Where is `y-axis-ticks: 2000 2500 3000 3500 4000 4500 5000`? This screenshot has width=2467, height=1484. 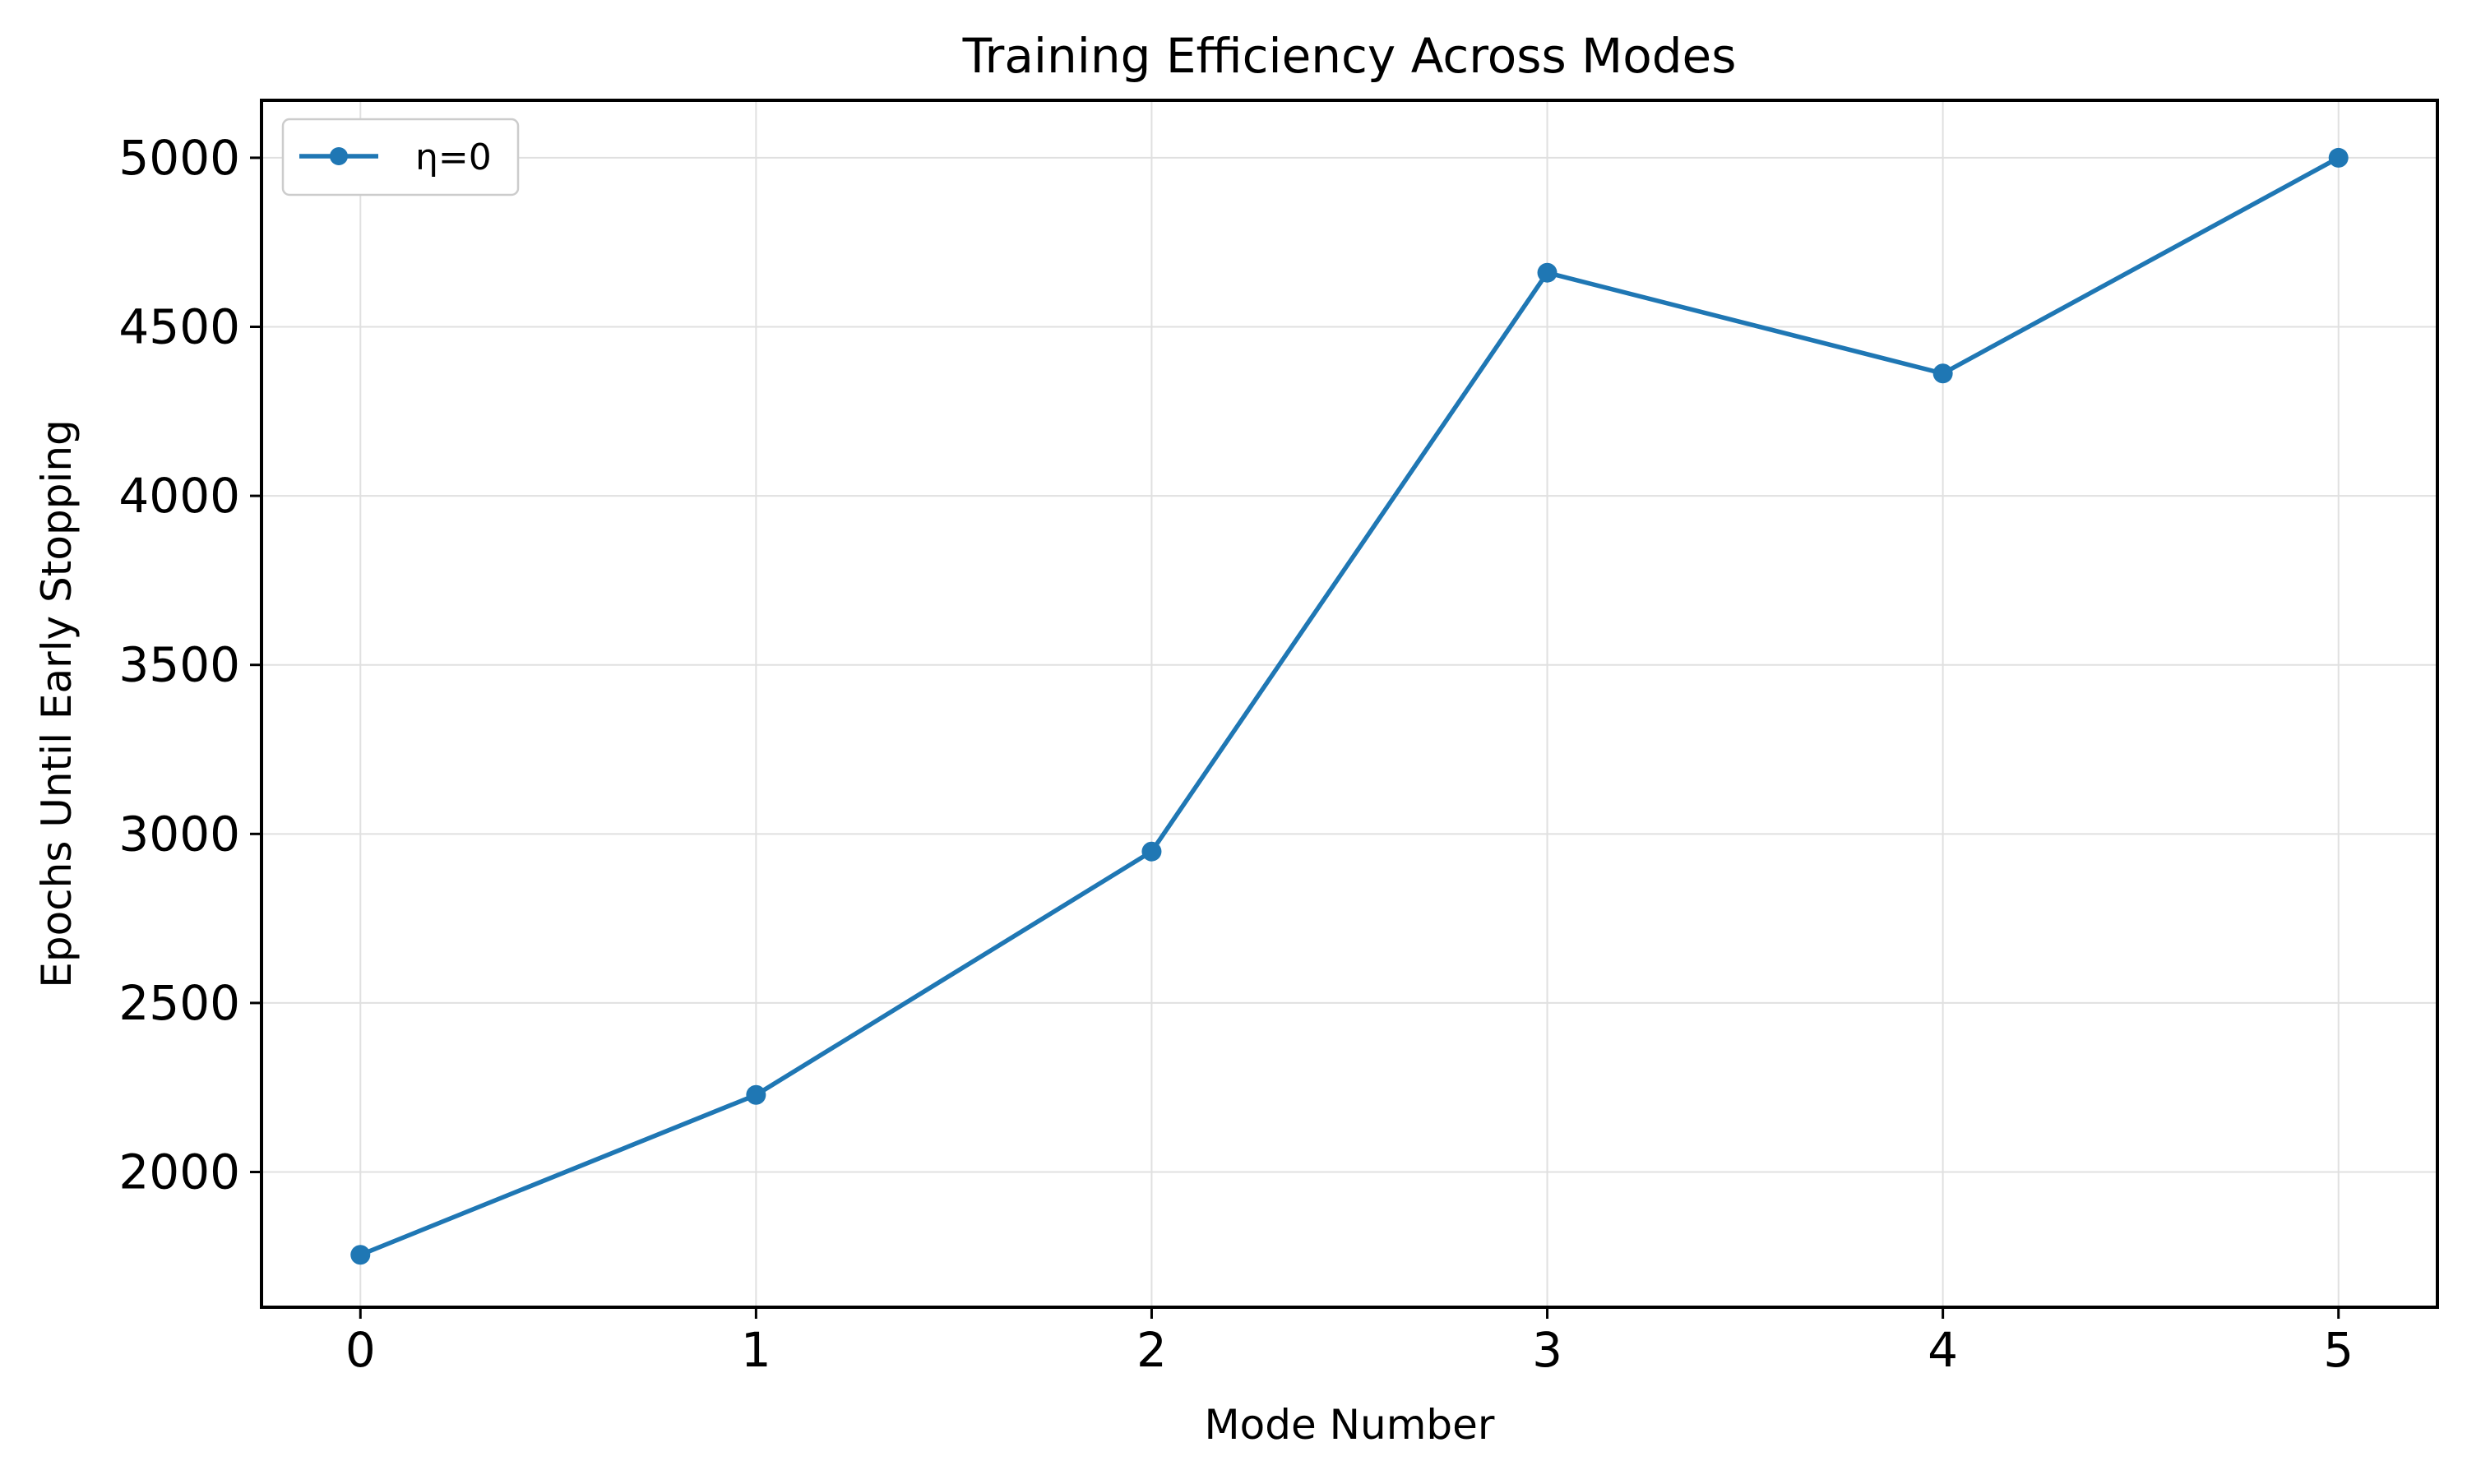 y-axis-ticks: 2000 2500 3000 3500 4000 4500 5000 is located at coordinates (190, 665).